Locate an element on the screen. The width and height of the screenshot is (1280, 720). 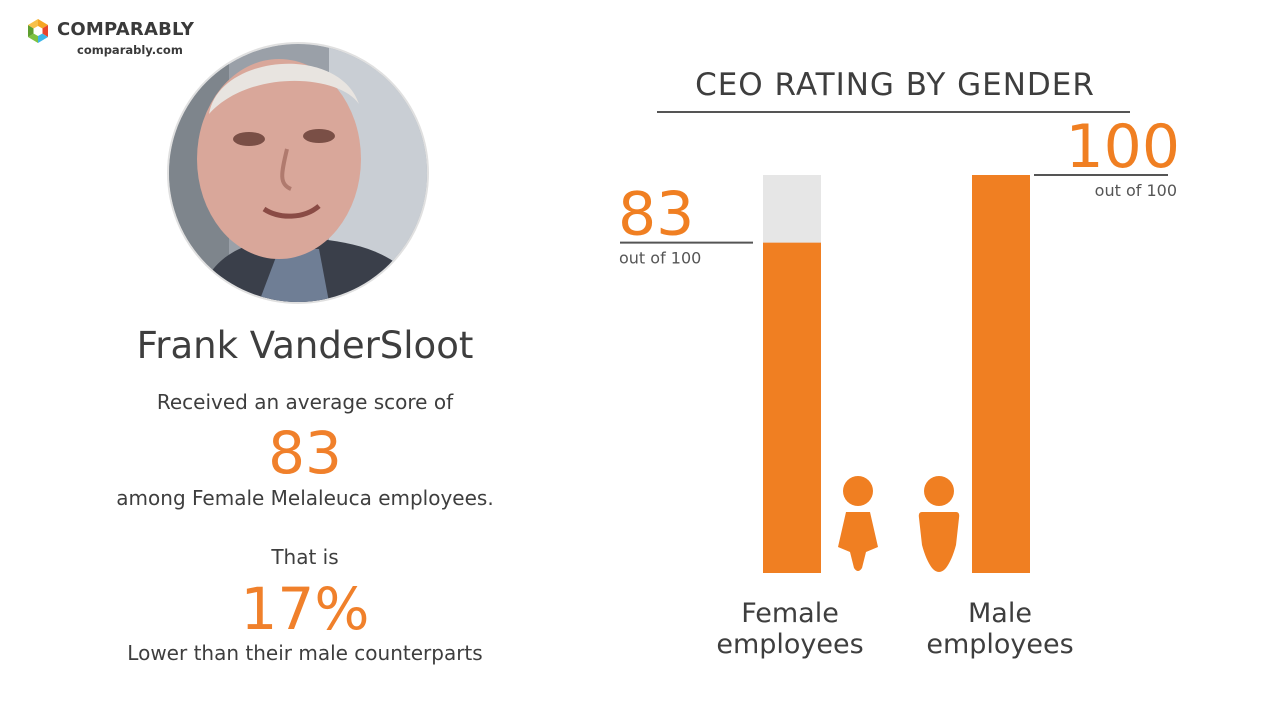
female-person-icon-head is located at coordinates (858, 491).